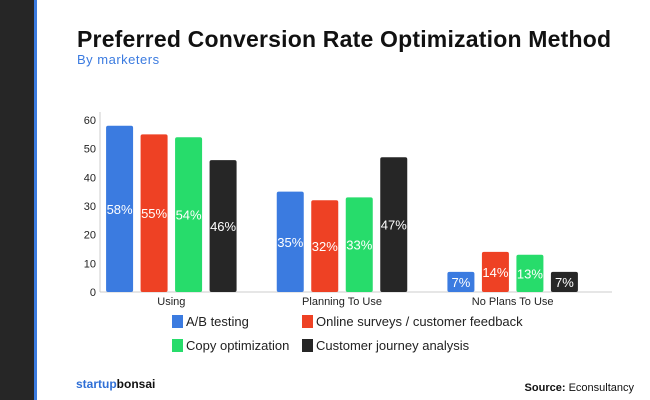 This screenshot has height=400, width=650. I want to click on legend-item: Online surveys / customer feedback, so click(412, 321).